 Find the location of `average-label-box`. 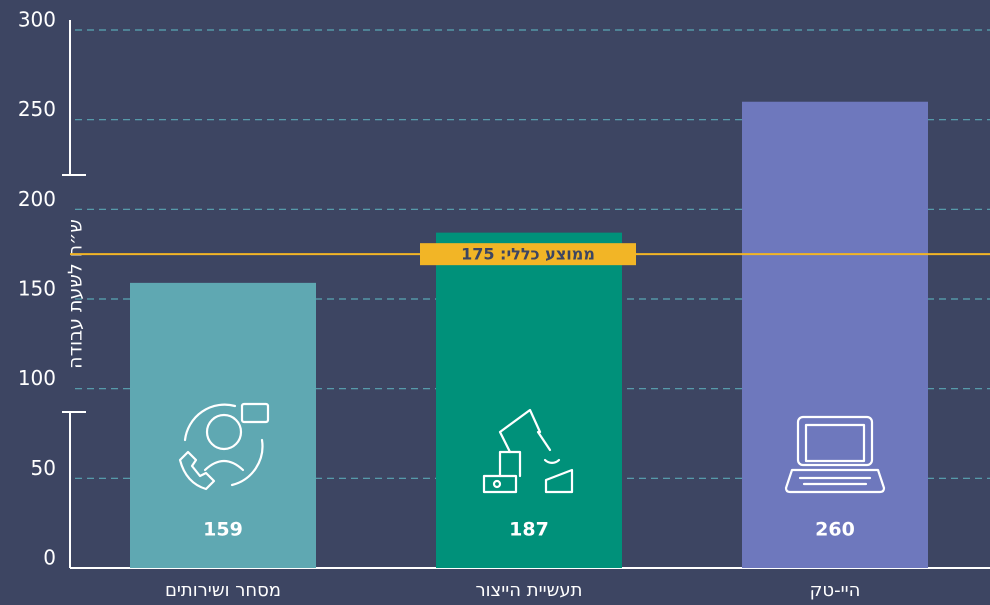

average-label-box is located at coordinates (528, 254).